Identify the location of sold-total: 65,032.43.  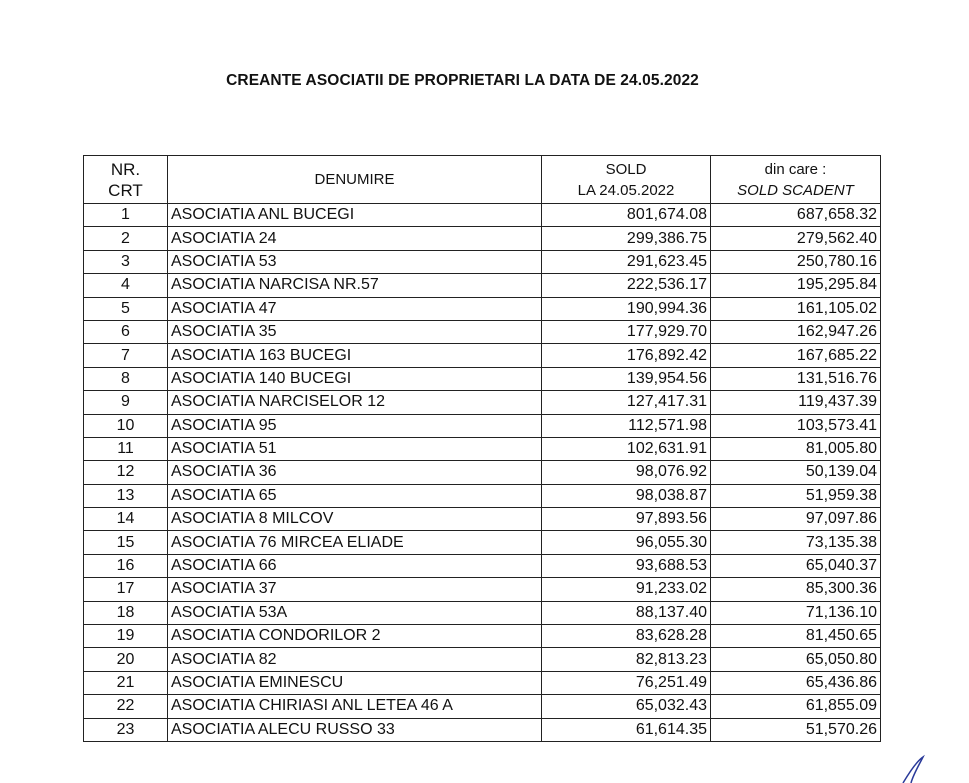
(626, 706).